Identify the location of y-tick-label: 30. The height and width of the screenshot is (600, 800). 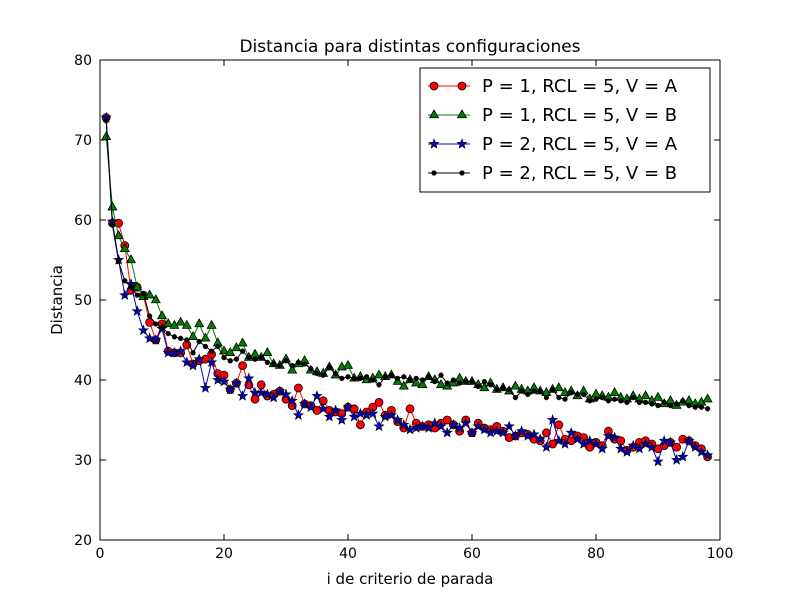
(83, 461).